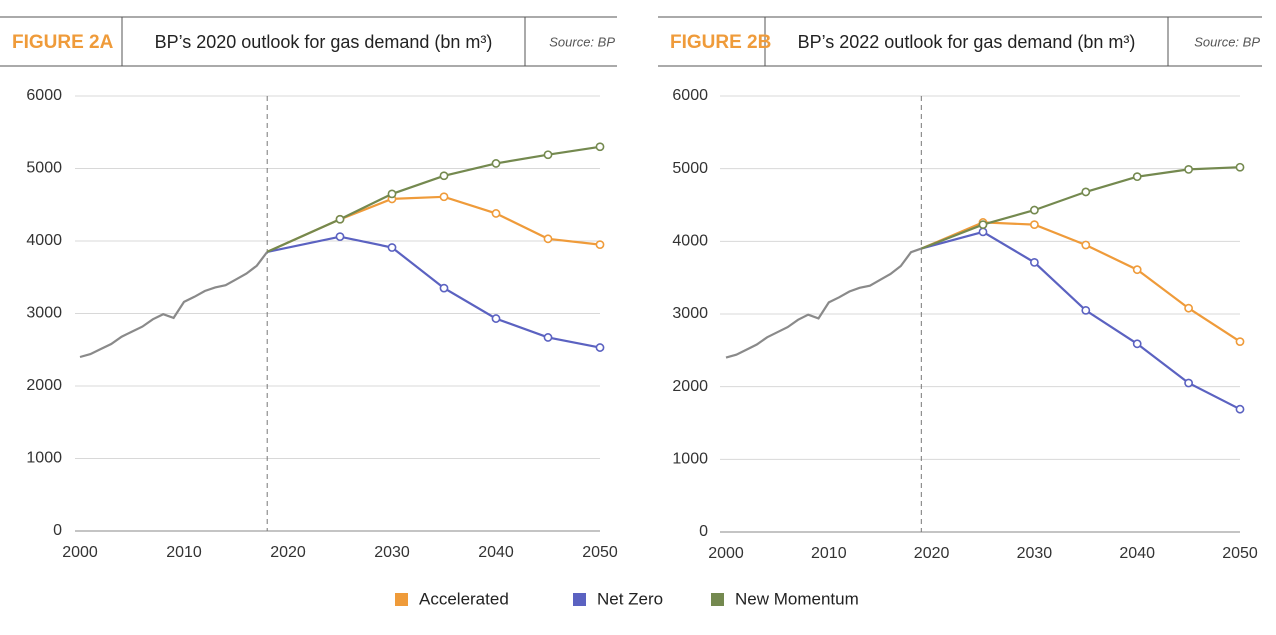 This screenshot has width=1276, height=635. I want to click on series-line: Net Zero, so click(433, 292).